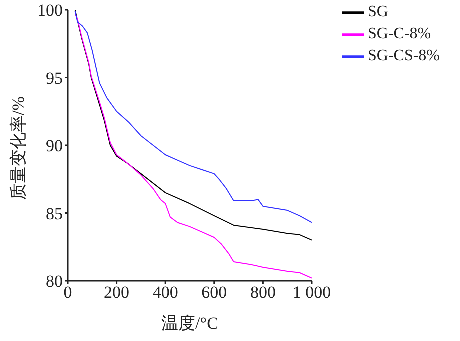  I want to click on x-tick-label: 400, so click(165, 292).